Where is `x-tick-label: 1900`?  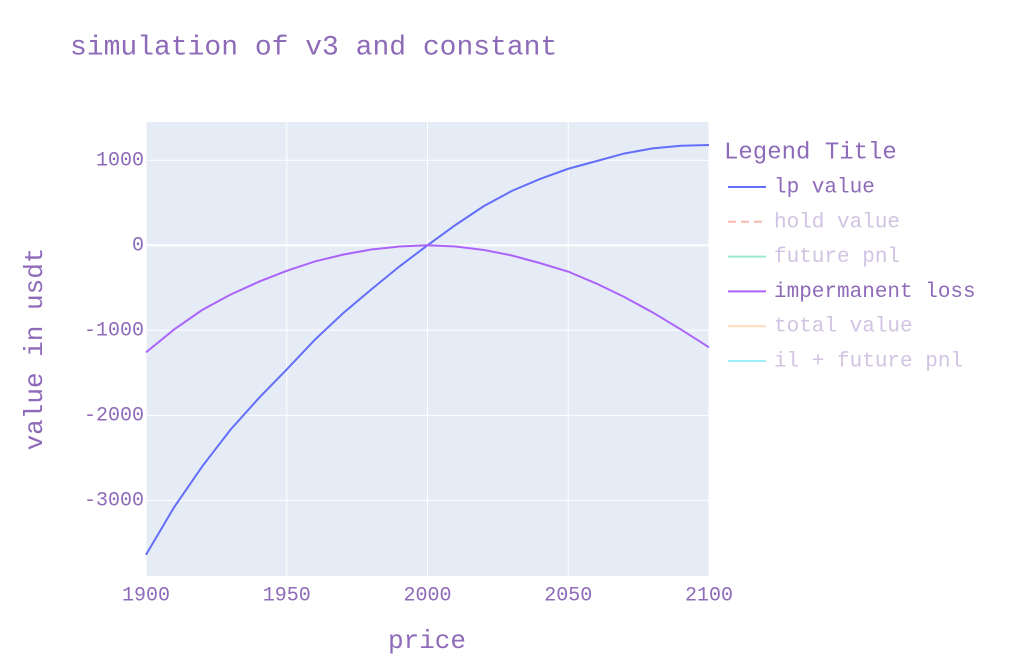
x-tick-label: 1900 is located at coordinates (146, 595).